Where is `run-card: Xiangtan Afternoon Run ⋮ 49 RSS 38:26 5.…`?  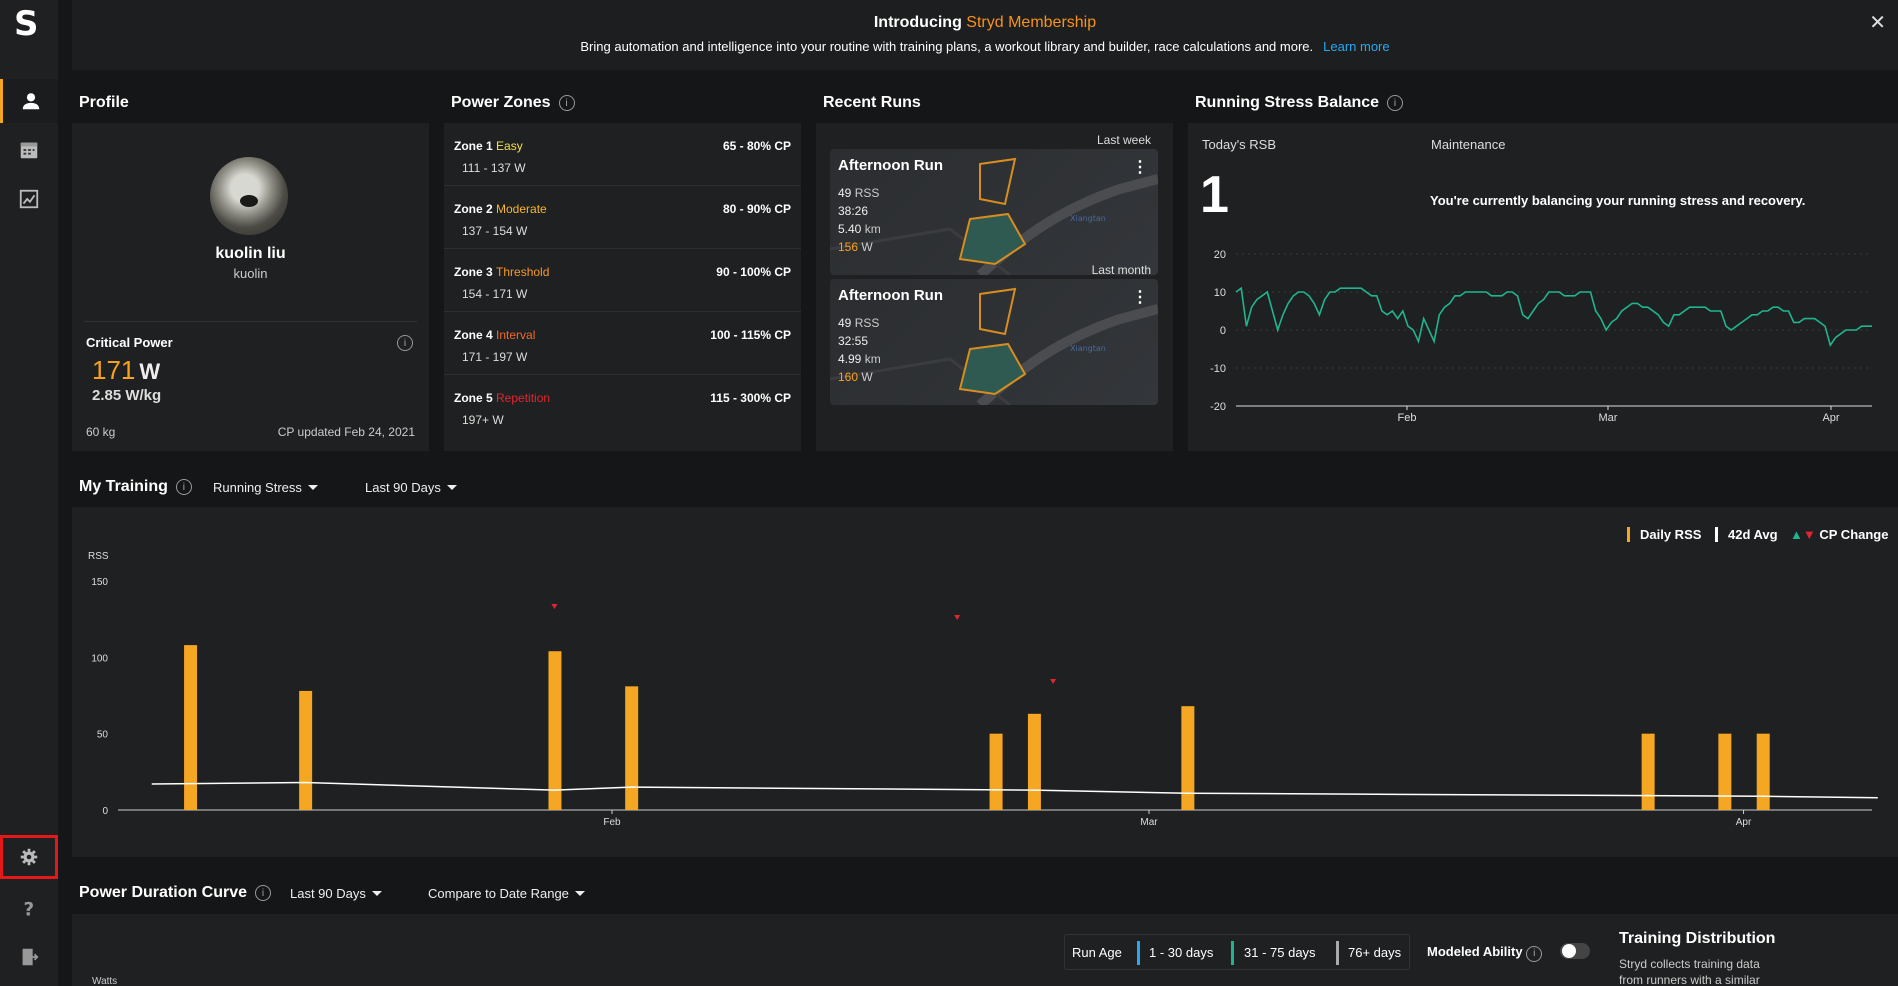 run-card: Xiangtan Afternoon Run ⋮ 49 RSS 38:26 5.… is located at coordinates (994, 212).